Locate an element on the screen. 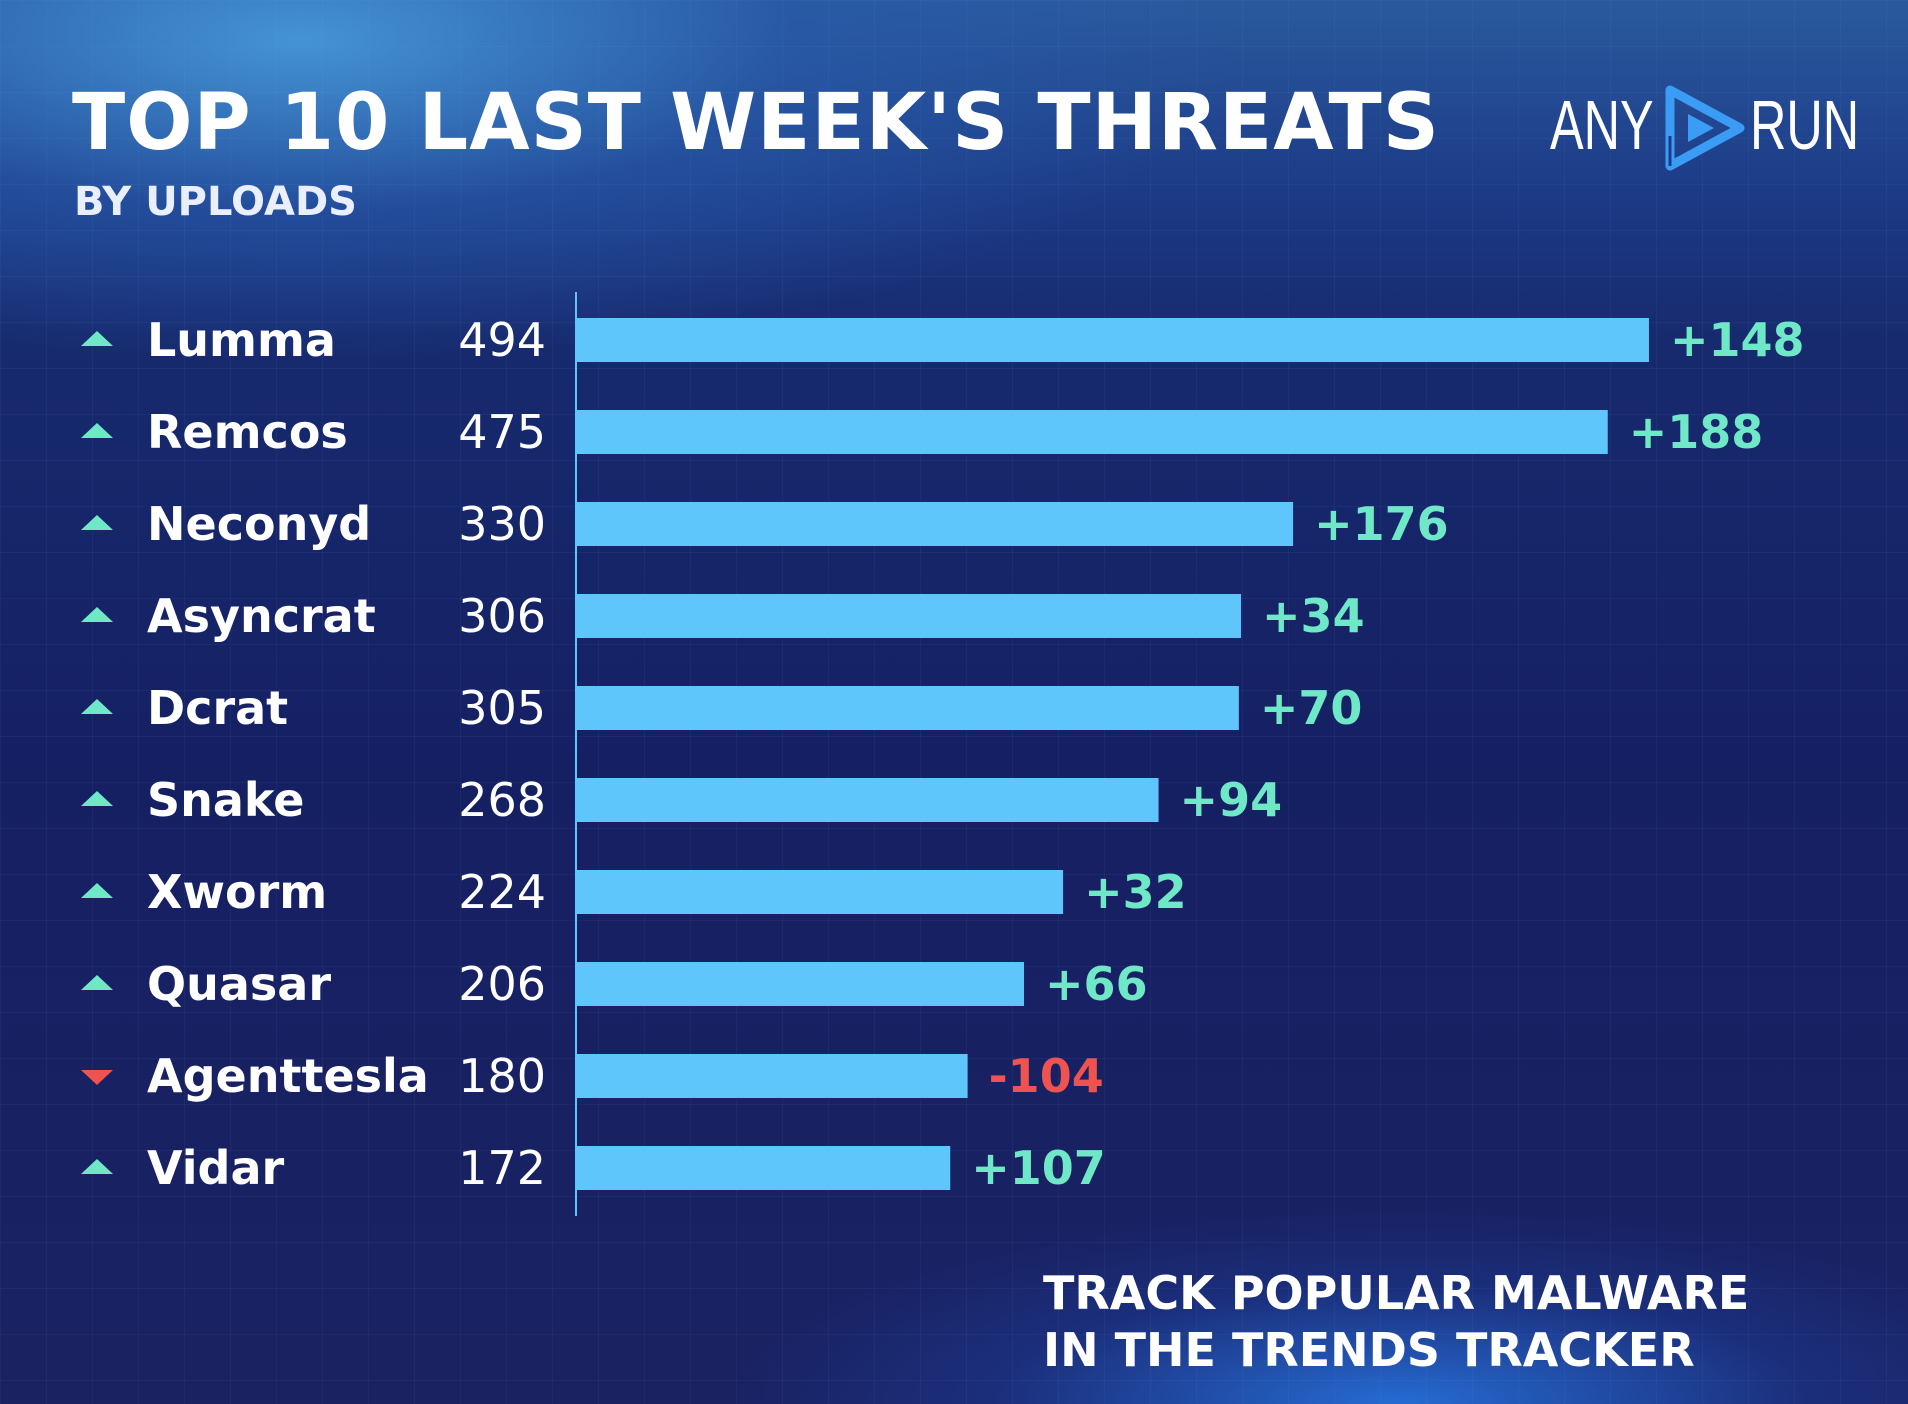 Image resolution: width=1908 pixels, height=1404 pixels. value-label: 224 is located at coordinates (502, 892).